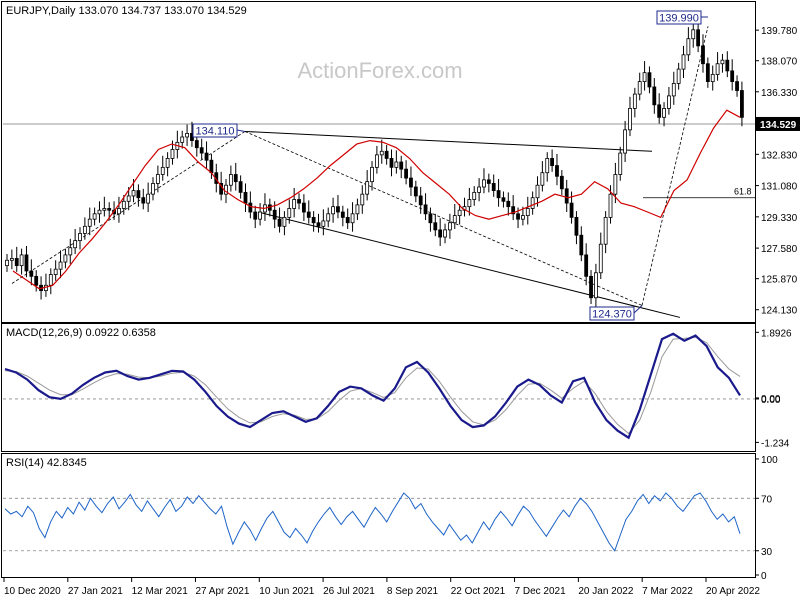  What do you see at coordinates (733, 591) in the screenshot?
I see `x-tick-label: 20 Apr 2022` at bounding box center [733, 591].